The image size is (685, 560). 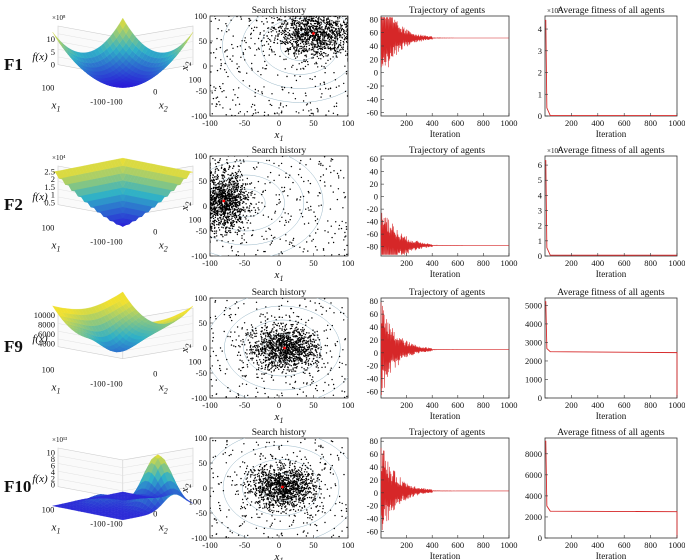 I want to click on fitness-xlabel: Iteration, so click(x=611, y=274).